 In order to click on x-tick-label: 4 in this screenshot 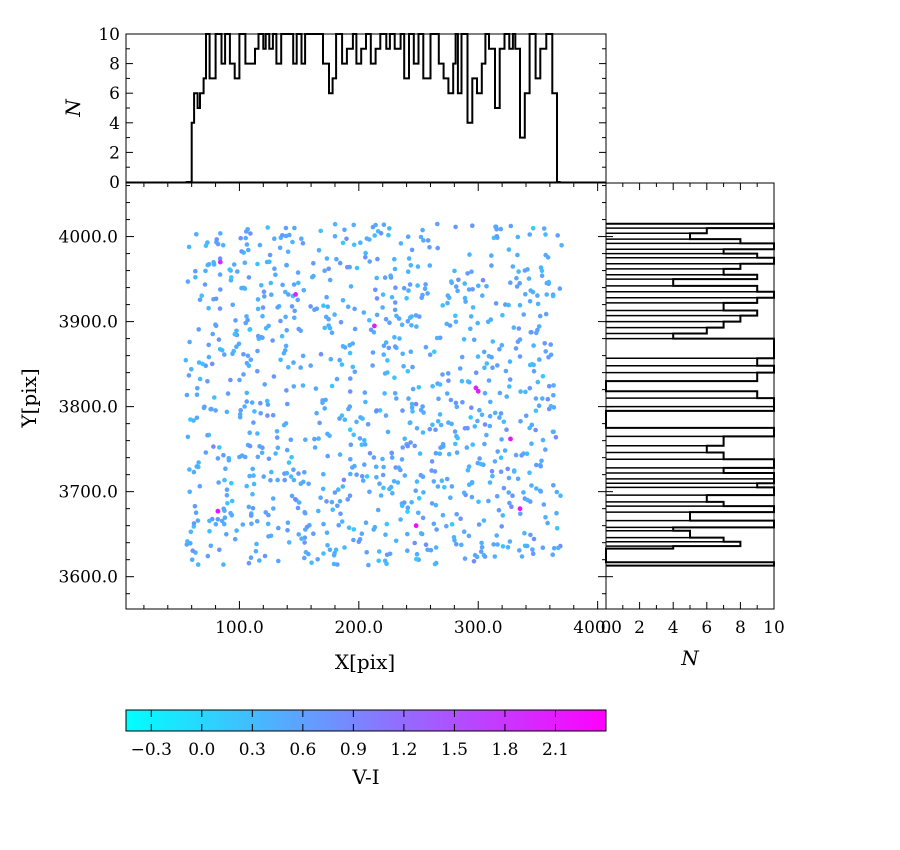, I will do `click(673, 628)`.